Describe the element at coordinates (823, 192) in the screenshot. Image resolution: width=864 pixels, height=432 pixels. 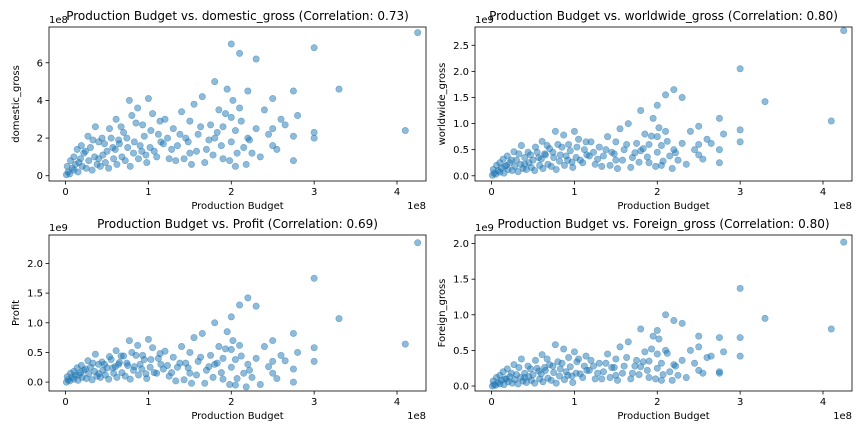
I see `x-tick-label: 4` at that location.